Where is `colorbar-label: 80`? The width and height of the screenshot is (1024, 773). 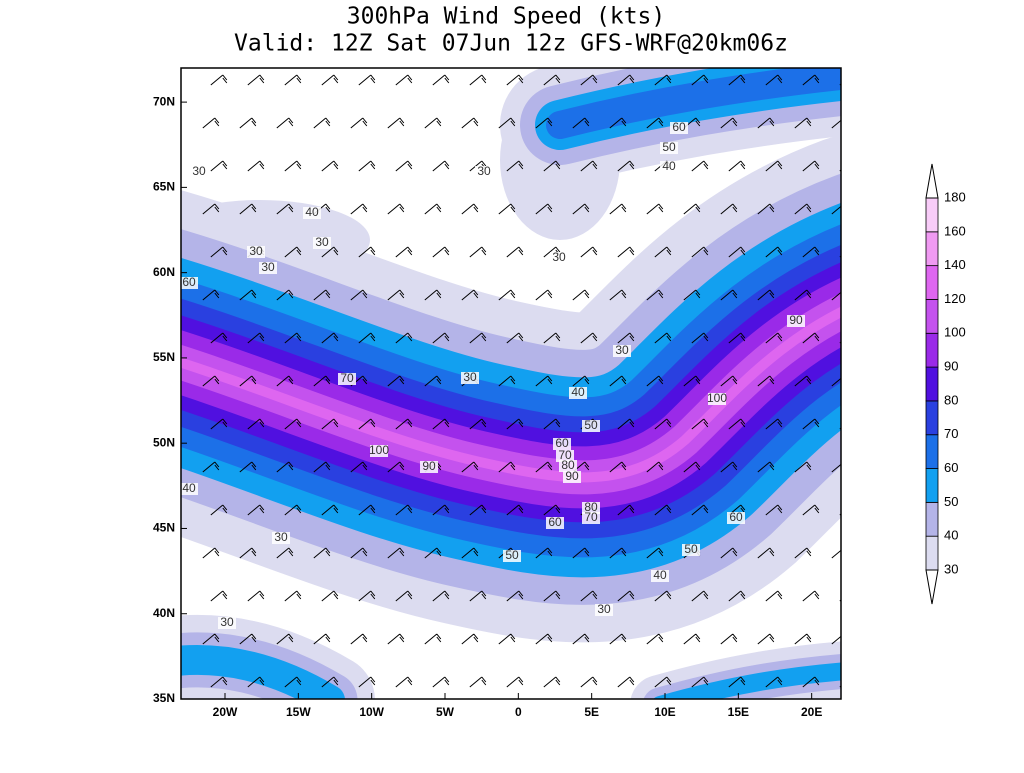 colorbar-label: 80 is located at coordinates (951, 399).